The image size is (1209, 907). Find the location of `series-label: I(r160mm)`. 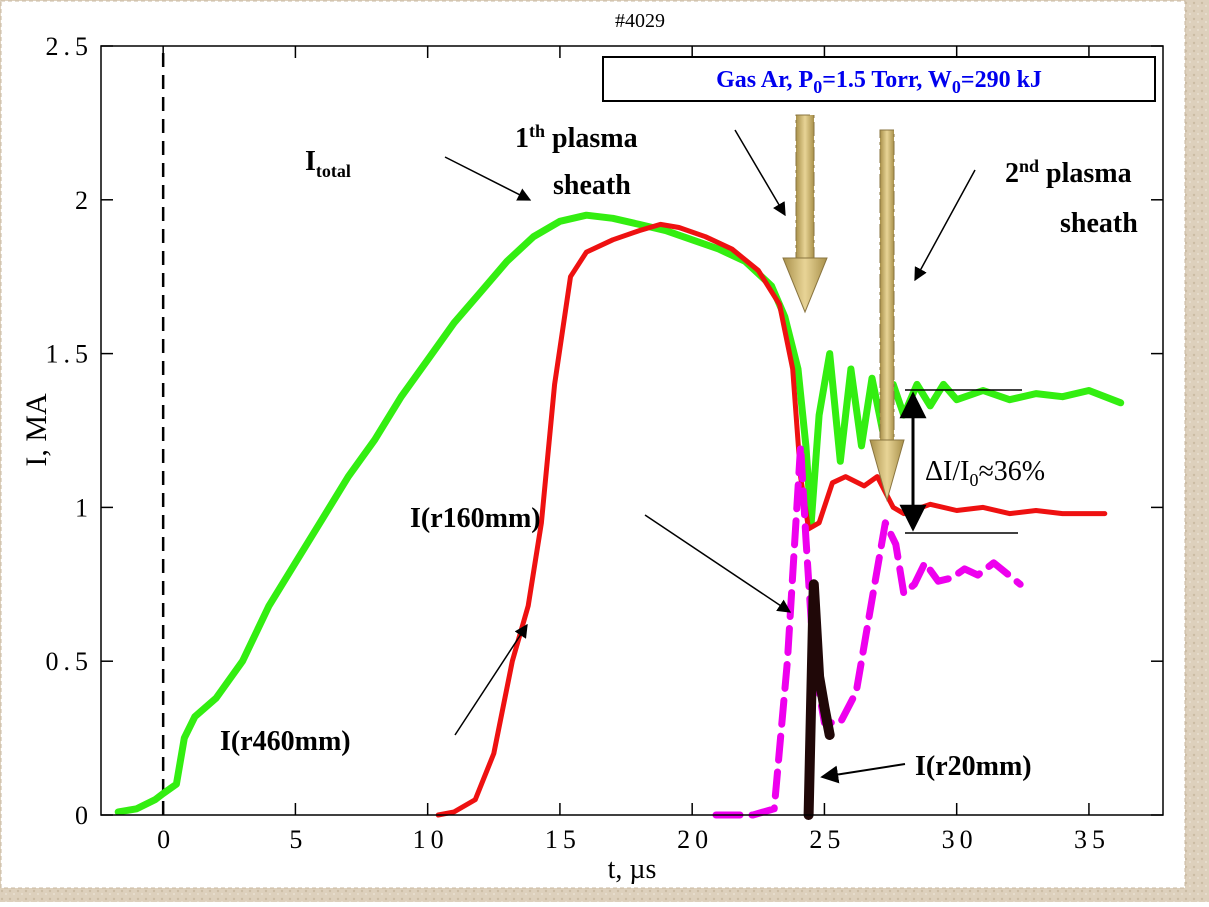

series-label: I(r160mm) is located at coordinates (475, 518).